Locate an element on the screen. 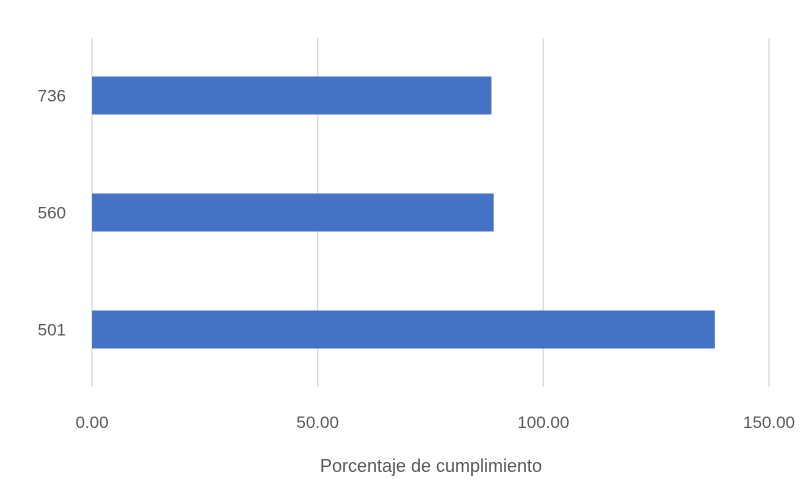  y-tick-label: 560 is located at coordinates (52, 213).